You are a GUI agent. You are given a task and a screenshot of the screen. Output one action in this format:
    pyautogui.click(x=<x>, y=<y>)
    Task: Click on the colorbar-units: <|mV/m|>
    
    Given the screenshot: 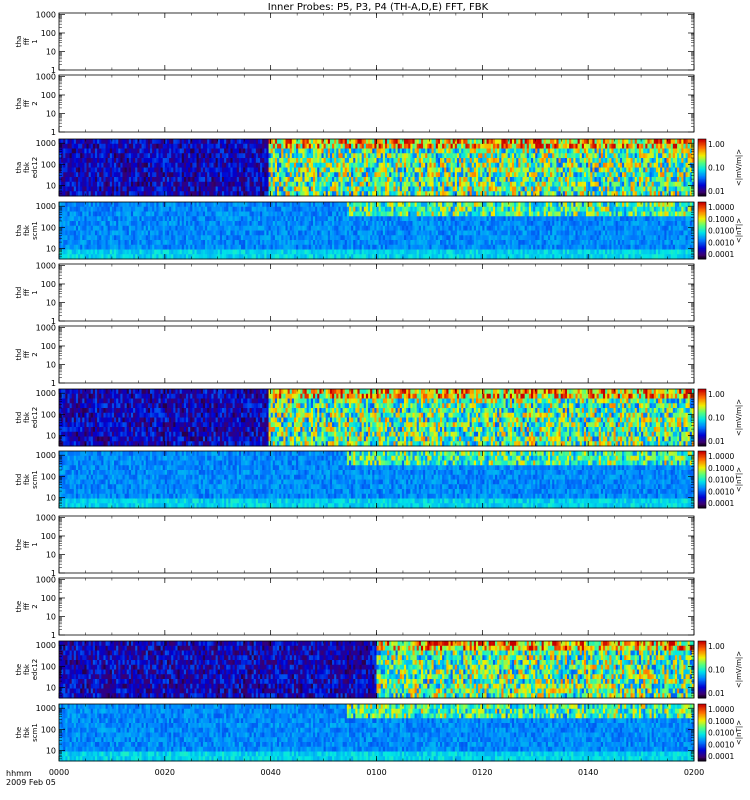 What is the action you would take?
    pyautogui.click(x=739, y=167)
    